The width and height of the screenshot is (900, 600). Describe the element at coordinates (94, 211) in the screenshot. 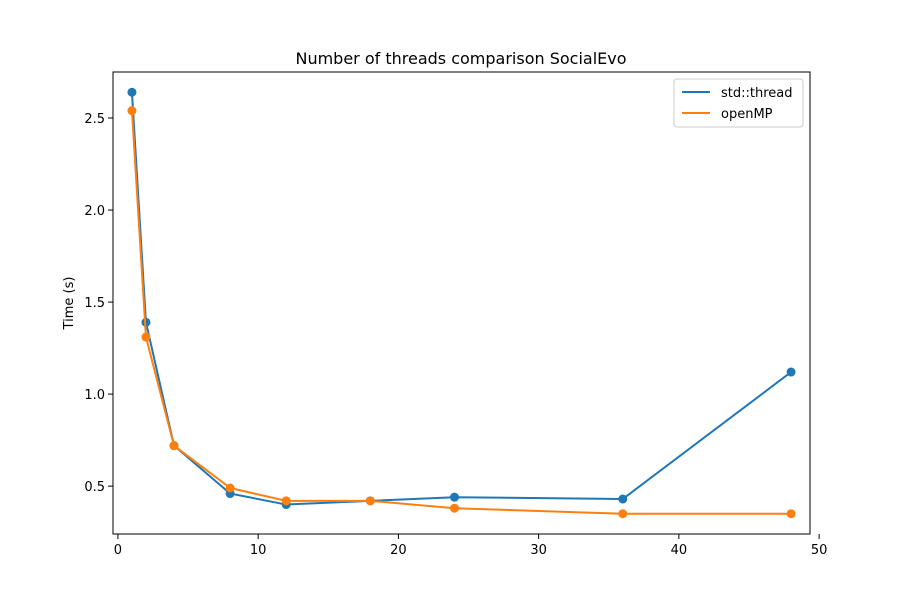

I see `y-tick-label: 2.0` at that location.